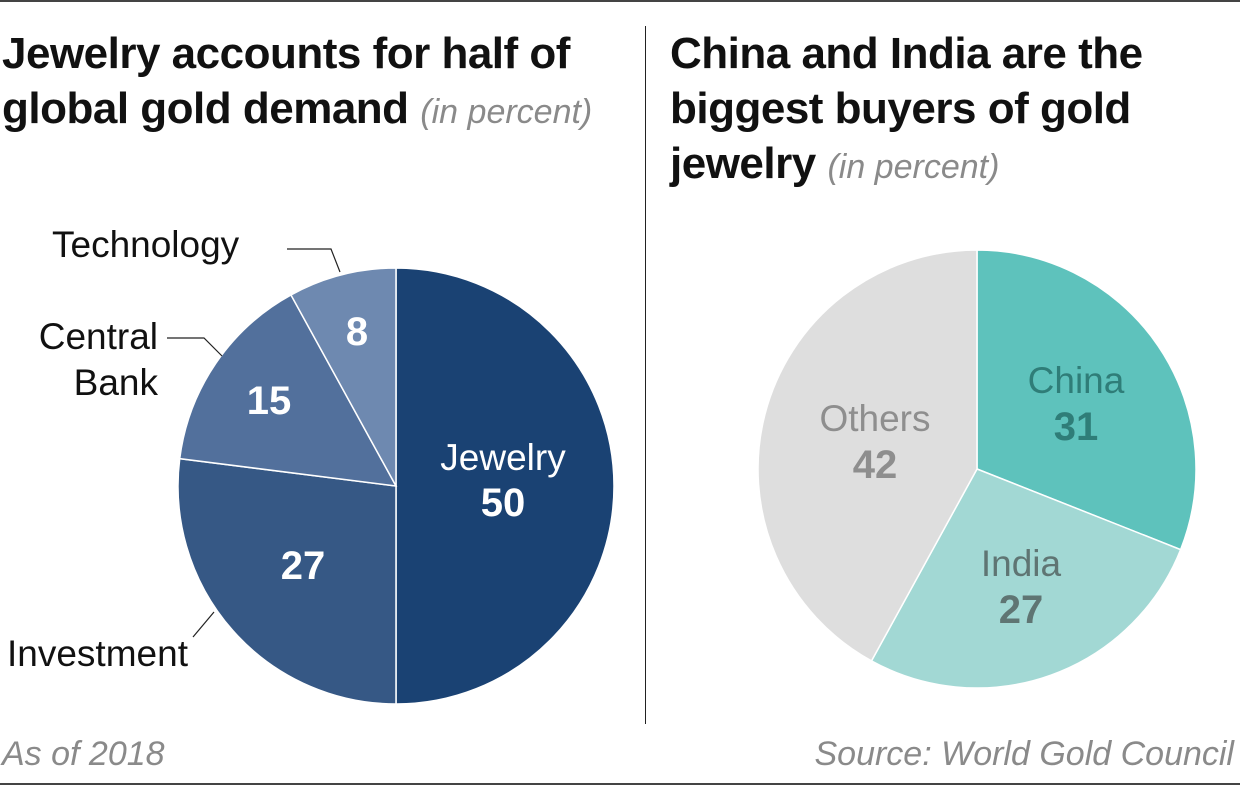 The width and height of the screenshot is (1240, 786). I want to click on slice-technology, so click(343, 377).